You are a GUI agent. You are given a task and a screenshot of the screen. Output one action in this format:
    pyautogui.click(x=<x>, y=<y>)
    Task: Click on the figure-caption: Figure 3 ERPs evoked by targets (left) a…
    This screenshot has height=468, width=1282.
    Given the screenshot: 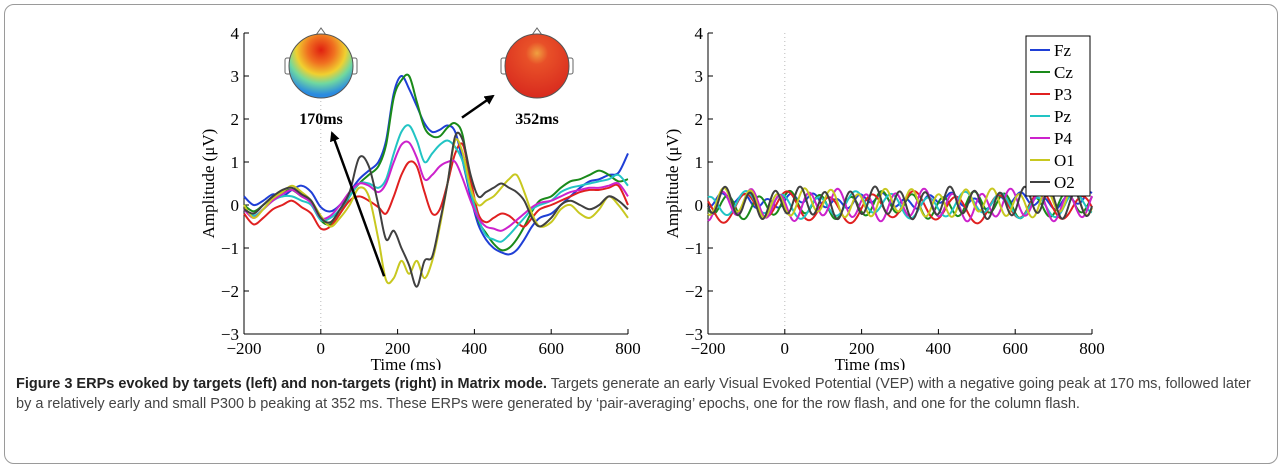 What is the action you would take?
    pyautogui.click(x=641, y=394)
    